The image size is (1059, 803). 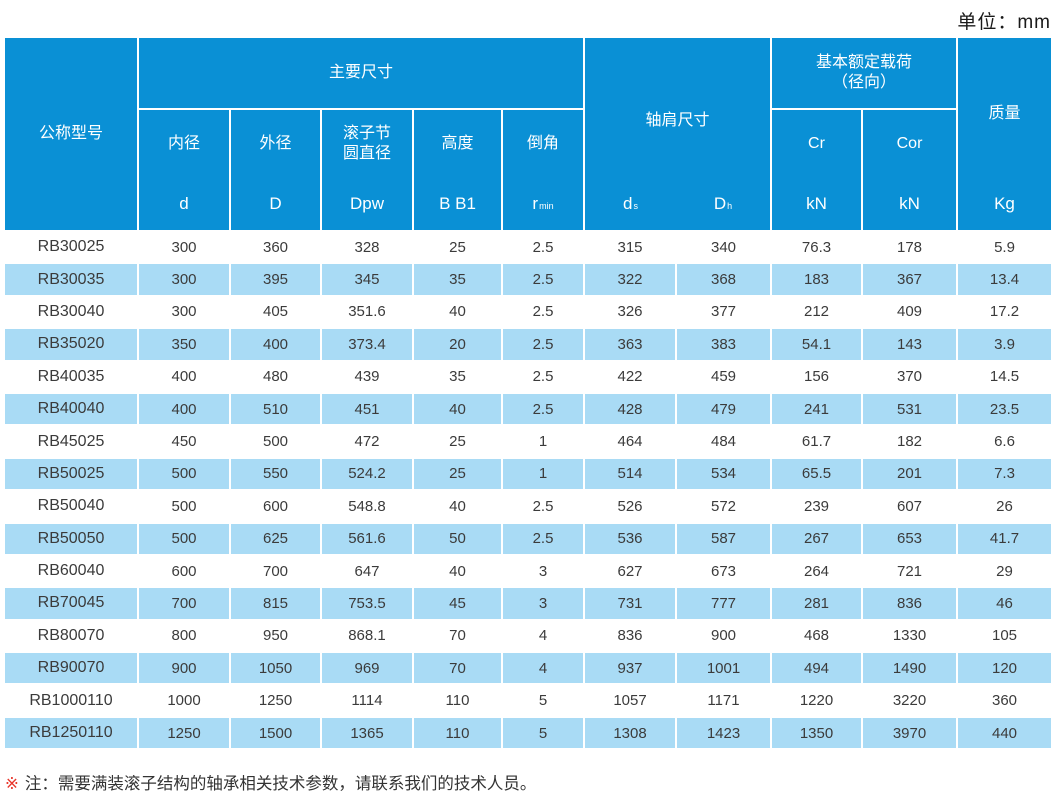 I want to click on cell-value: 315, so click(x=630, y=247).